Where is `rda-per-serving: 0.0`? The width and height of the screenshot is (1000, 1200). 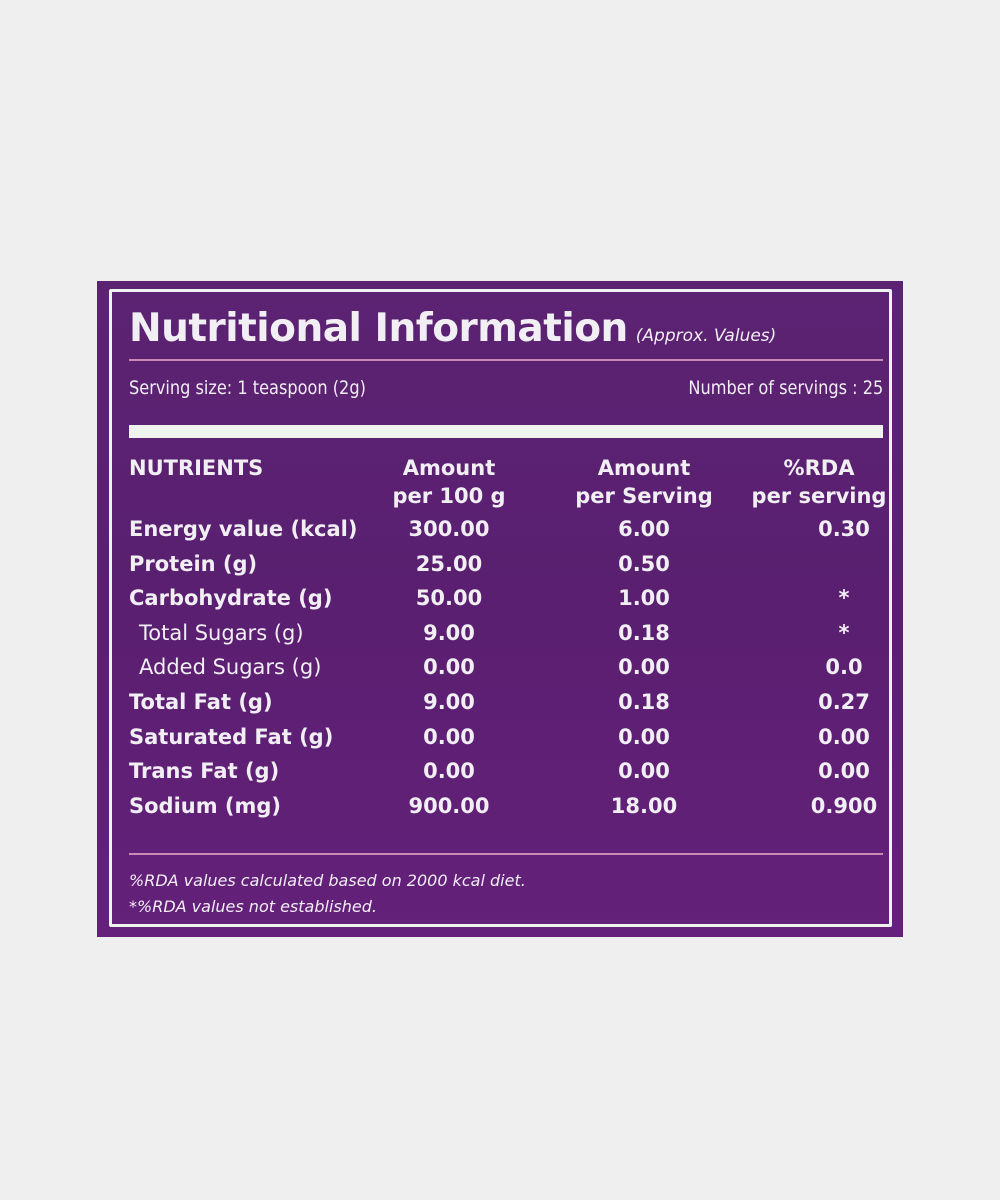 rda-per-serving: 0.0 is located at coordinates (844, 667).